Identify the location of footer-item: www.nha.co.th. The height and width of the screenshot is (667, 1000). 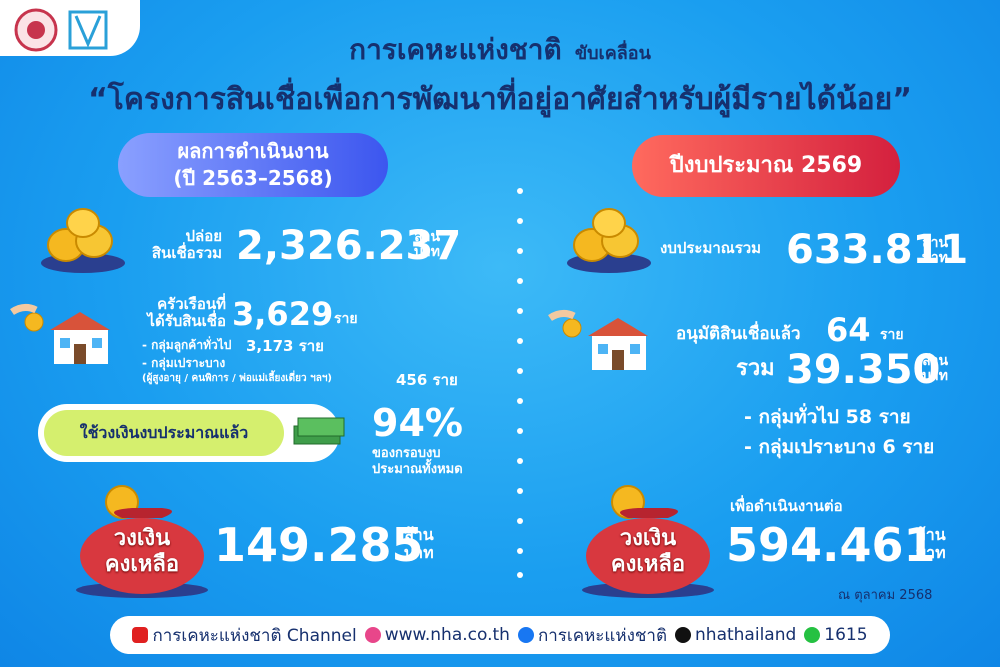
(437, 635).